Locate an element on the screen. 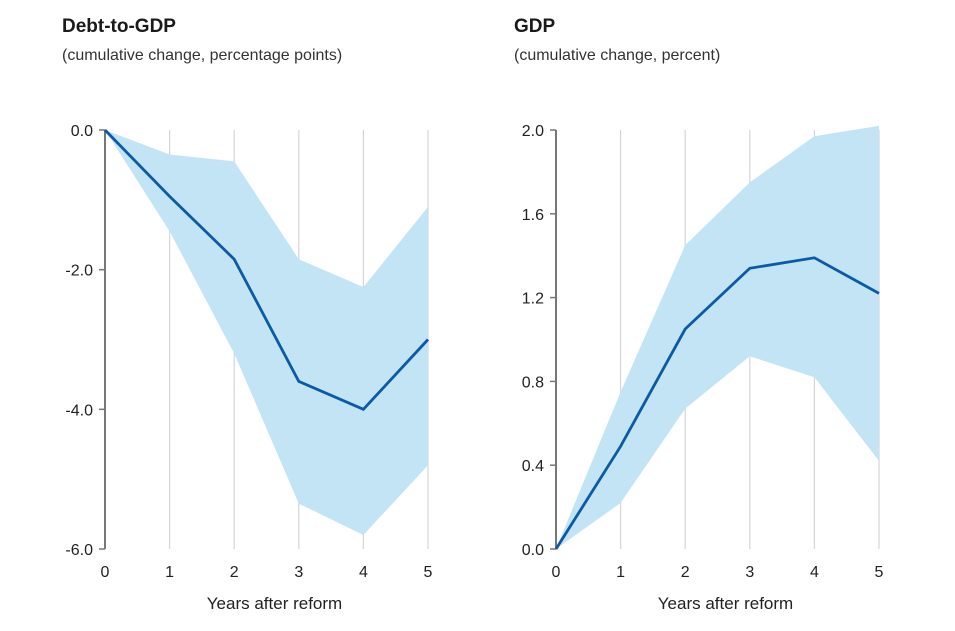 This screenshot has width=955, height=631. right-chart-title: GDP is located at coordinates (535, 26).